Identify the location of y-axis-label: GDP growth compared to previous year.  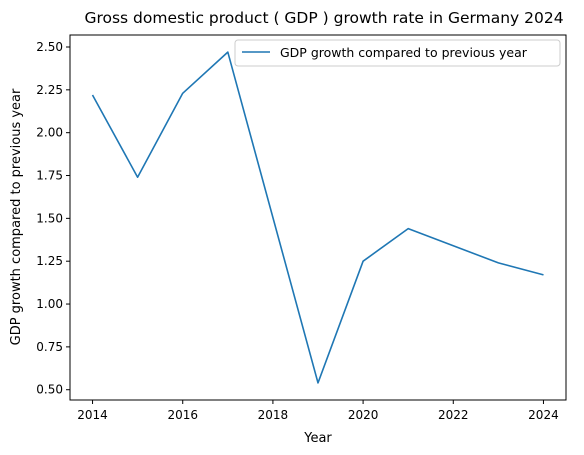
(16, 216).